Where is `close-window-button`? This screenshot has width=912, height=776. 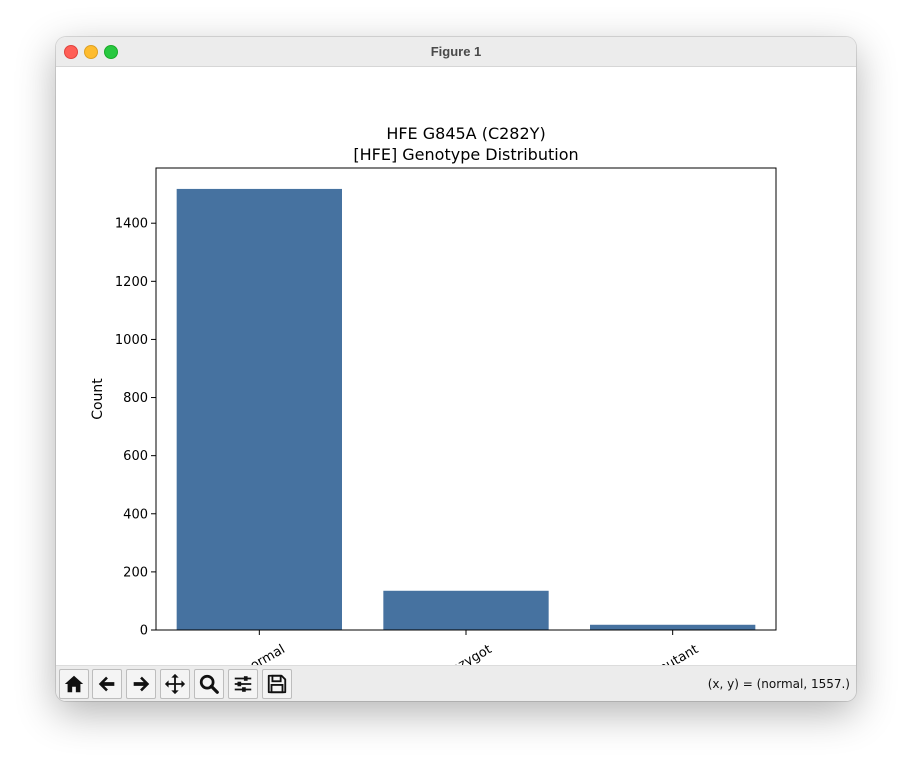 close-window-button is located at coordinates (71, 52).